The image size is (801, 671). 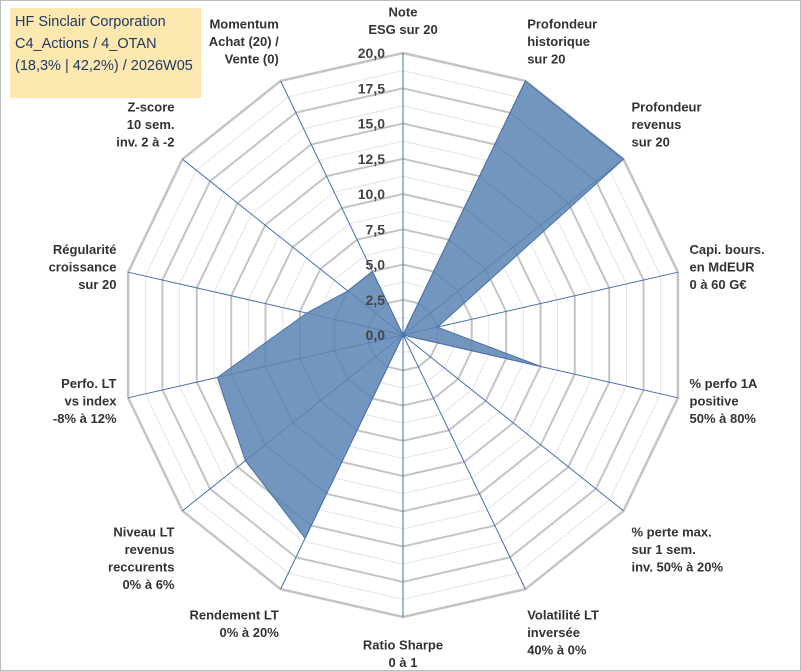 What do you see at coordinates (85, 401) in the screenshot?
I see `axis-label: Perfo. LT vs index -8% à 12%` at bounding box center [85, 401].